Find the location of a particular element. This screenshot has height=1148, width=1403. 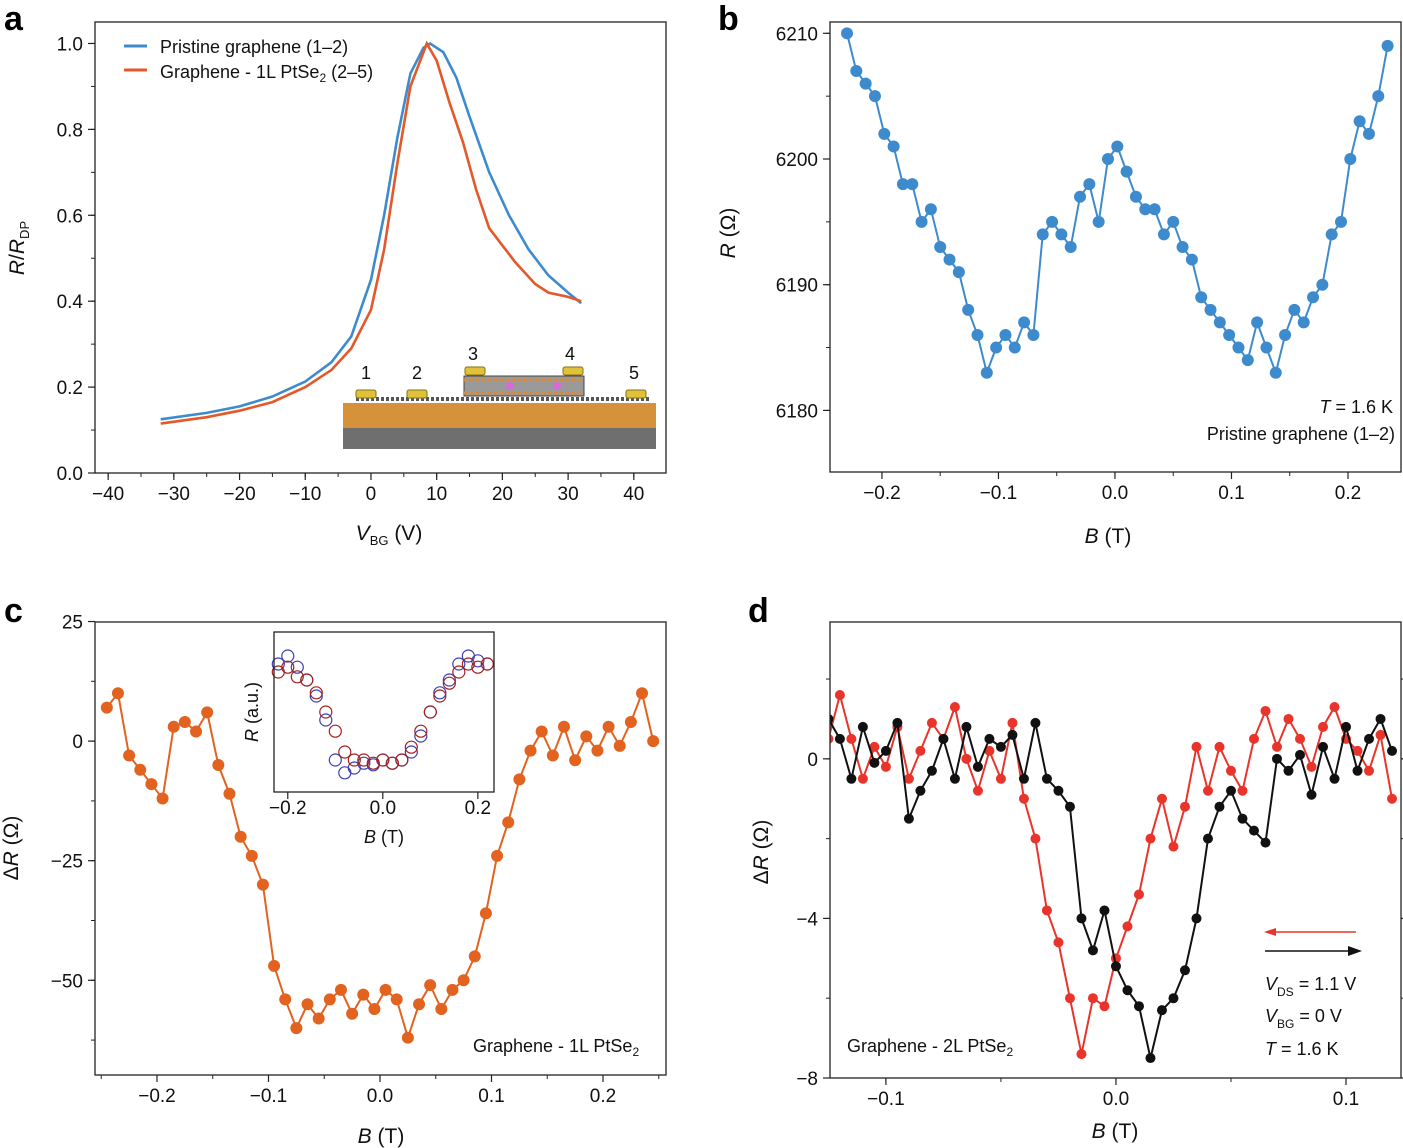

y-tick-label: −4 is located at coordinates (807, 919).